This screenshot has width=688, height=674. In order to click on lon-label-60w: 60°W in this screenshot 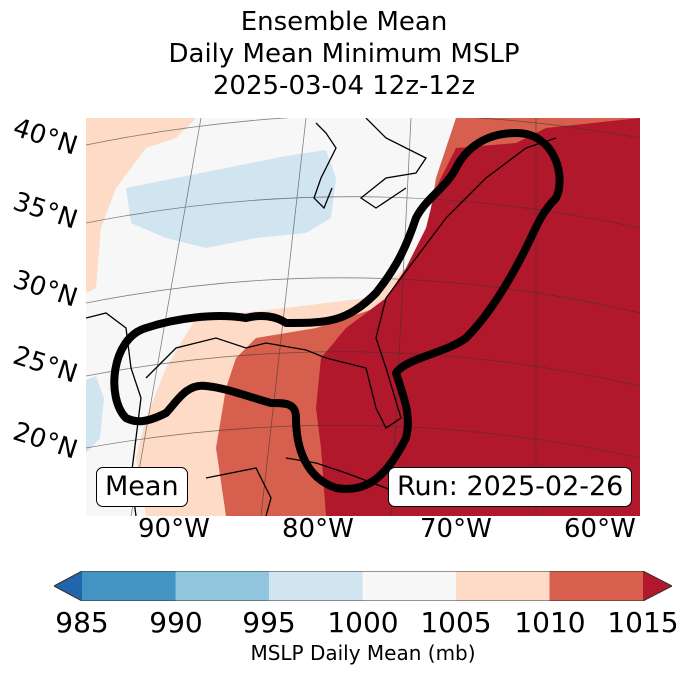, I will do `click(600, 529)`.